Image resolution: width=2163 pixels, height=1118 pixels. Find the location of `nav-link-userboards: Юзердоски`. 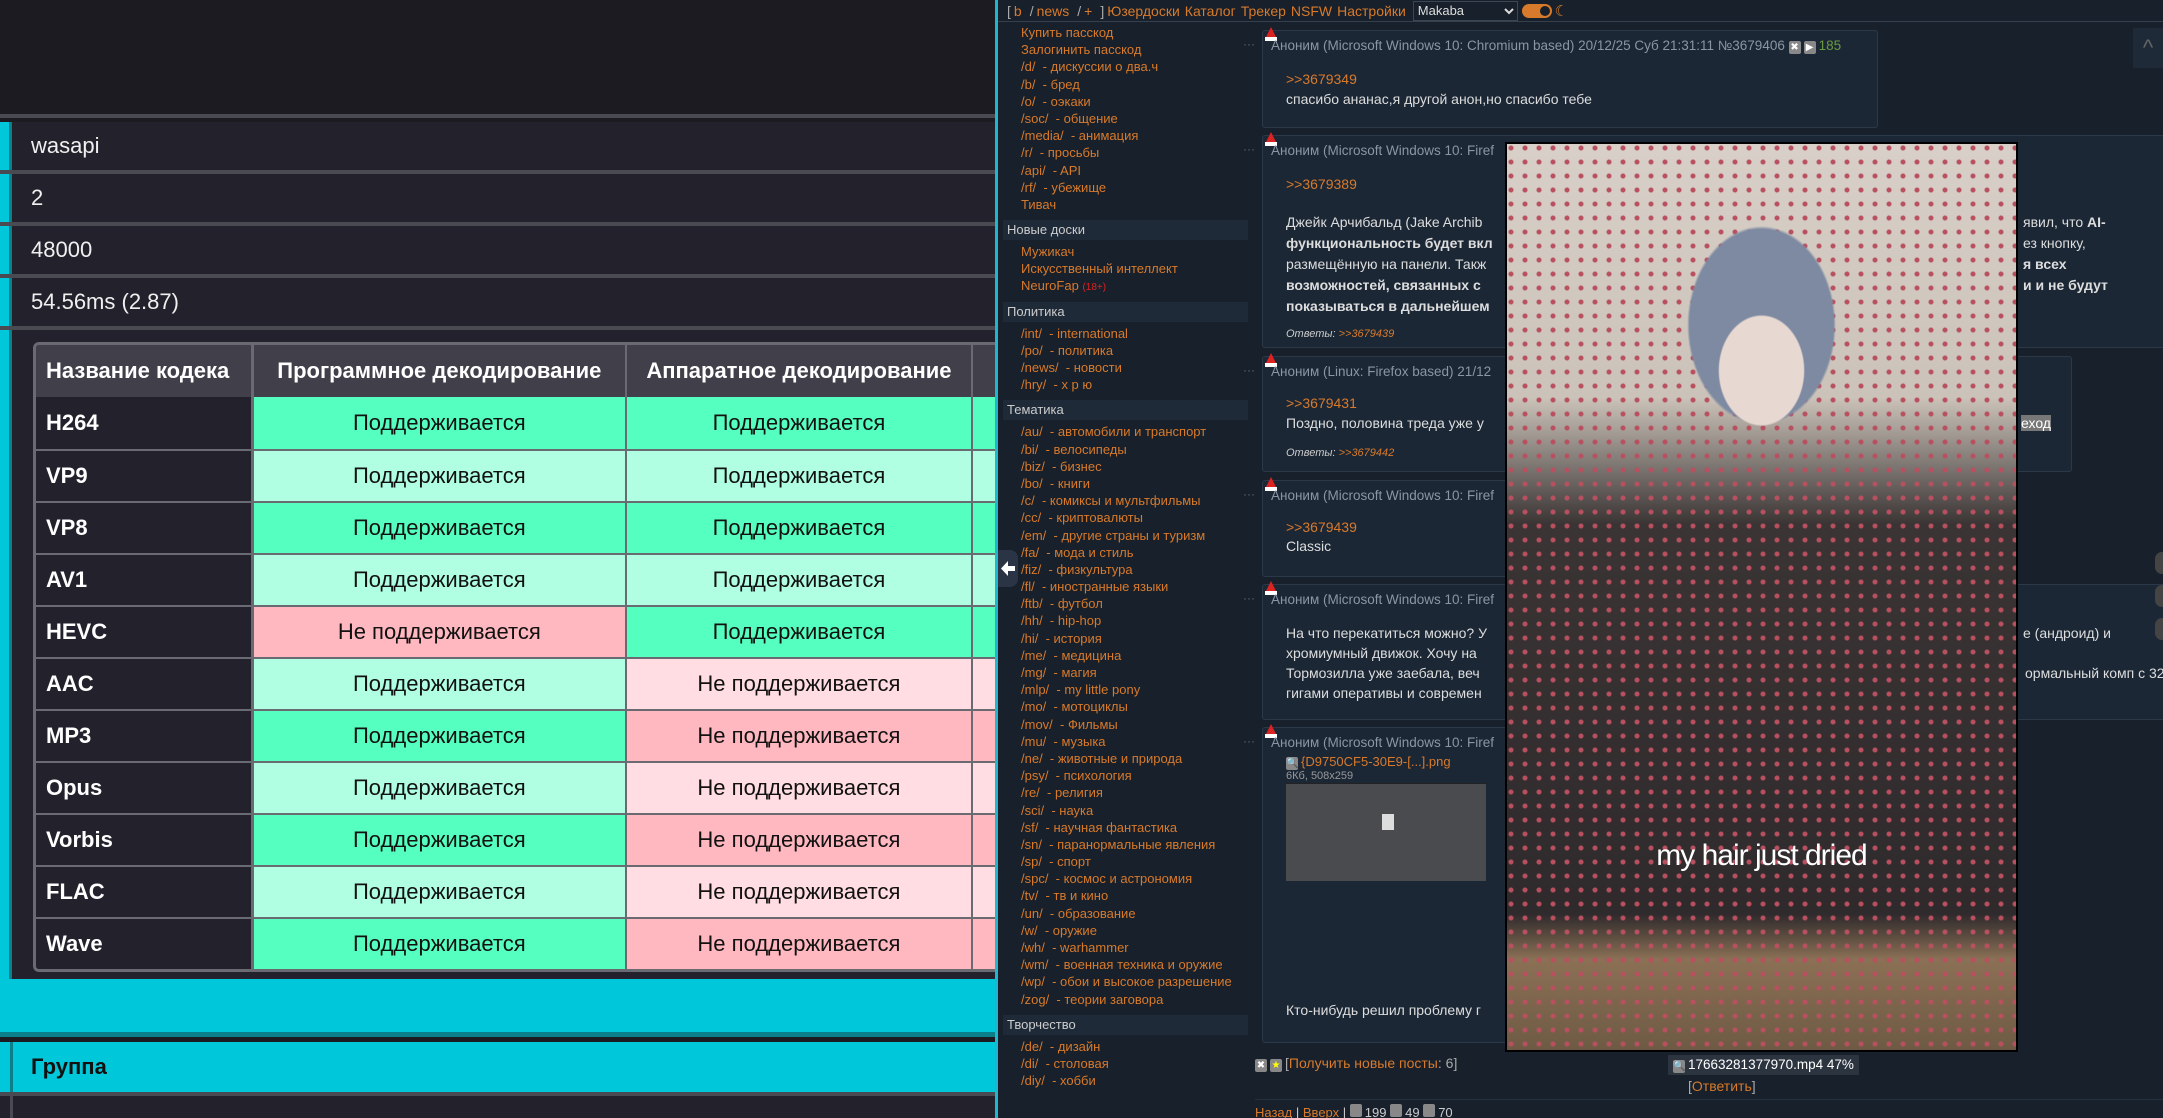

nav-link-userboards: Юзердоски is located at coordinates (1143, 10).